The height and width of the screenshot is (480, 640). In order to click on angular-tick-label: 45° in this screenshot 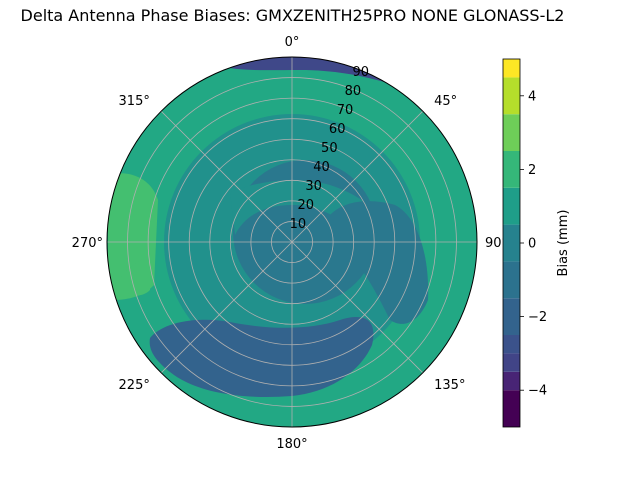, I will do `click(445, 101)`.